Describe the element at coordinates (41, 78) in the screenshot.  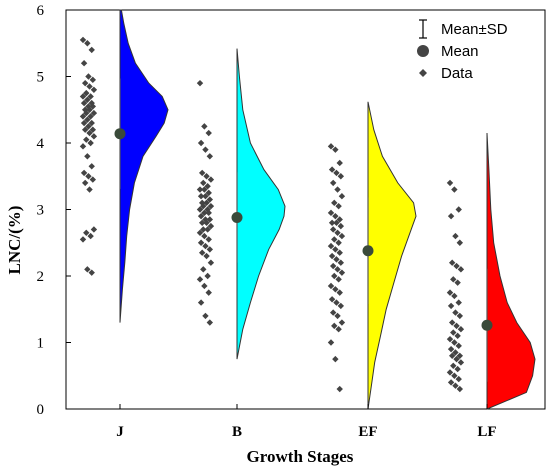
I see `y-tick-label: 5` at that location.